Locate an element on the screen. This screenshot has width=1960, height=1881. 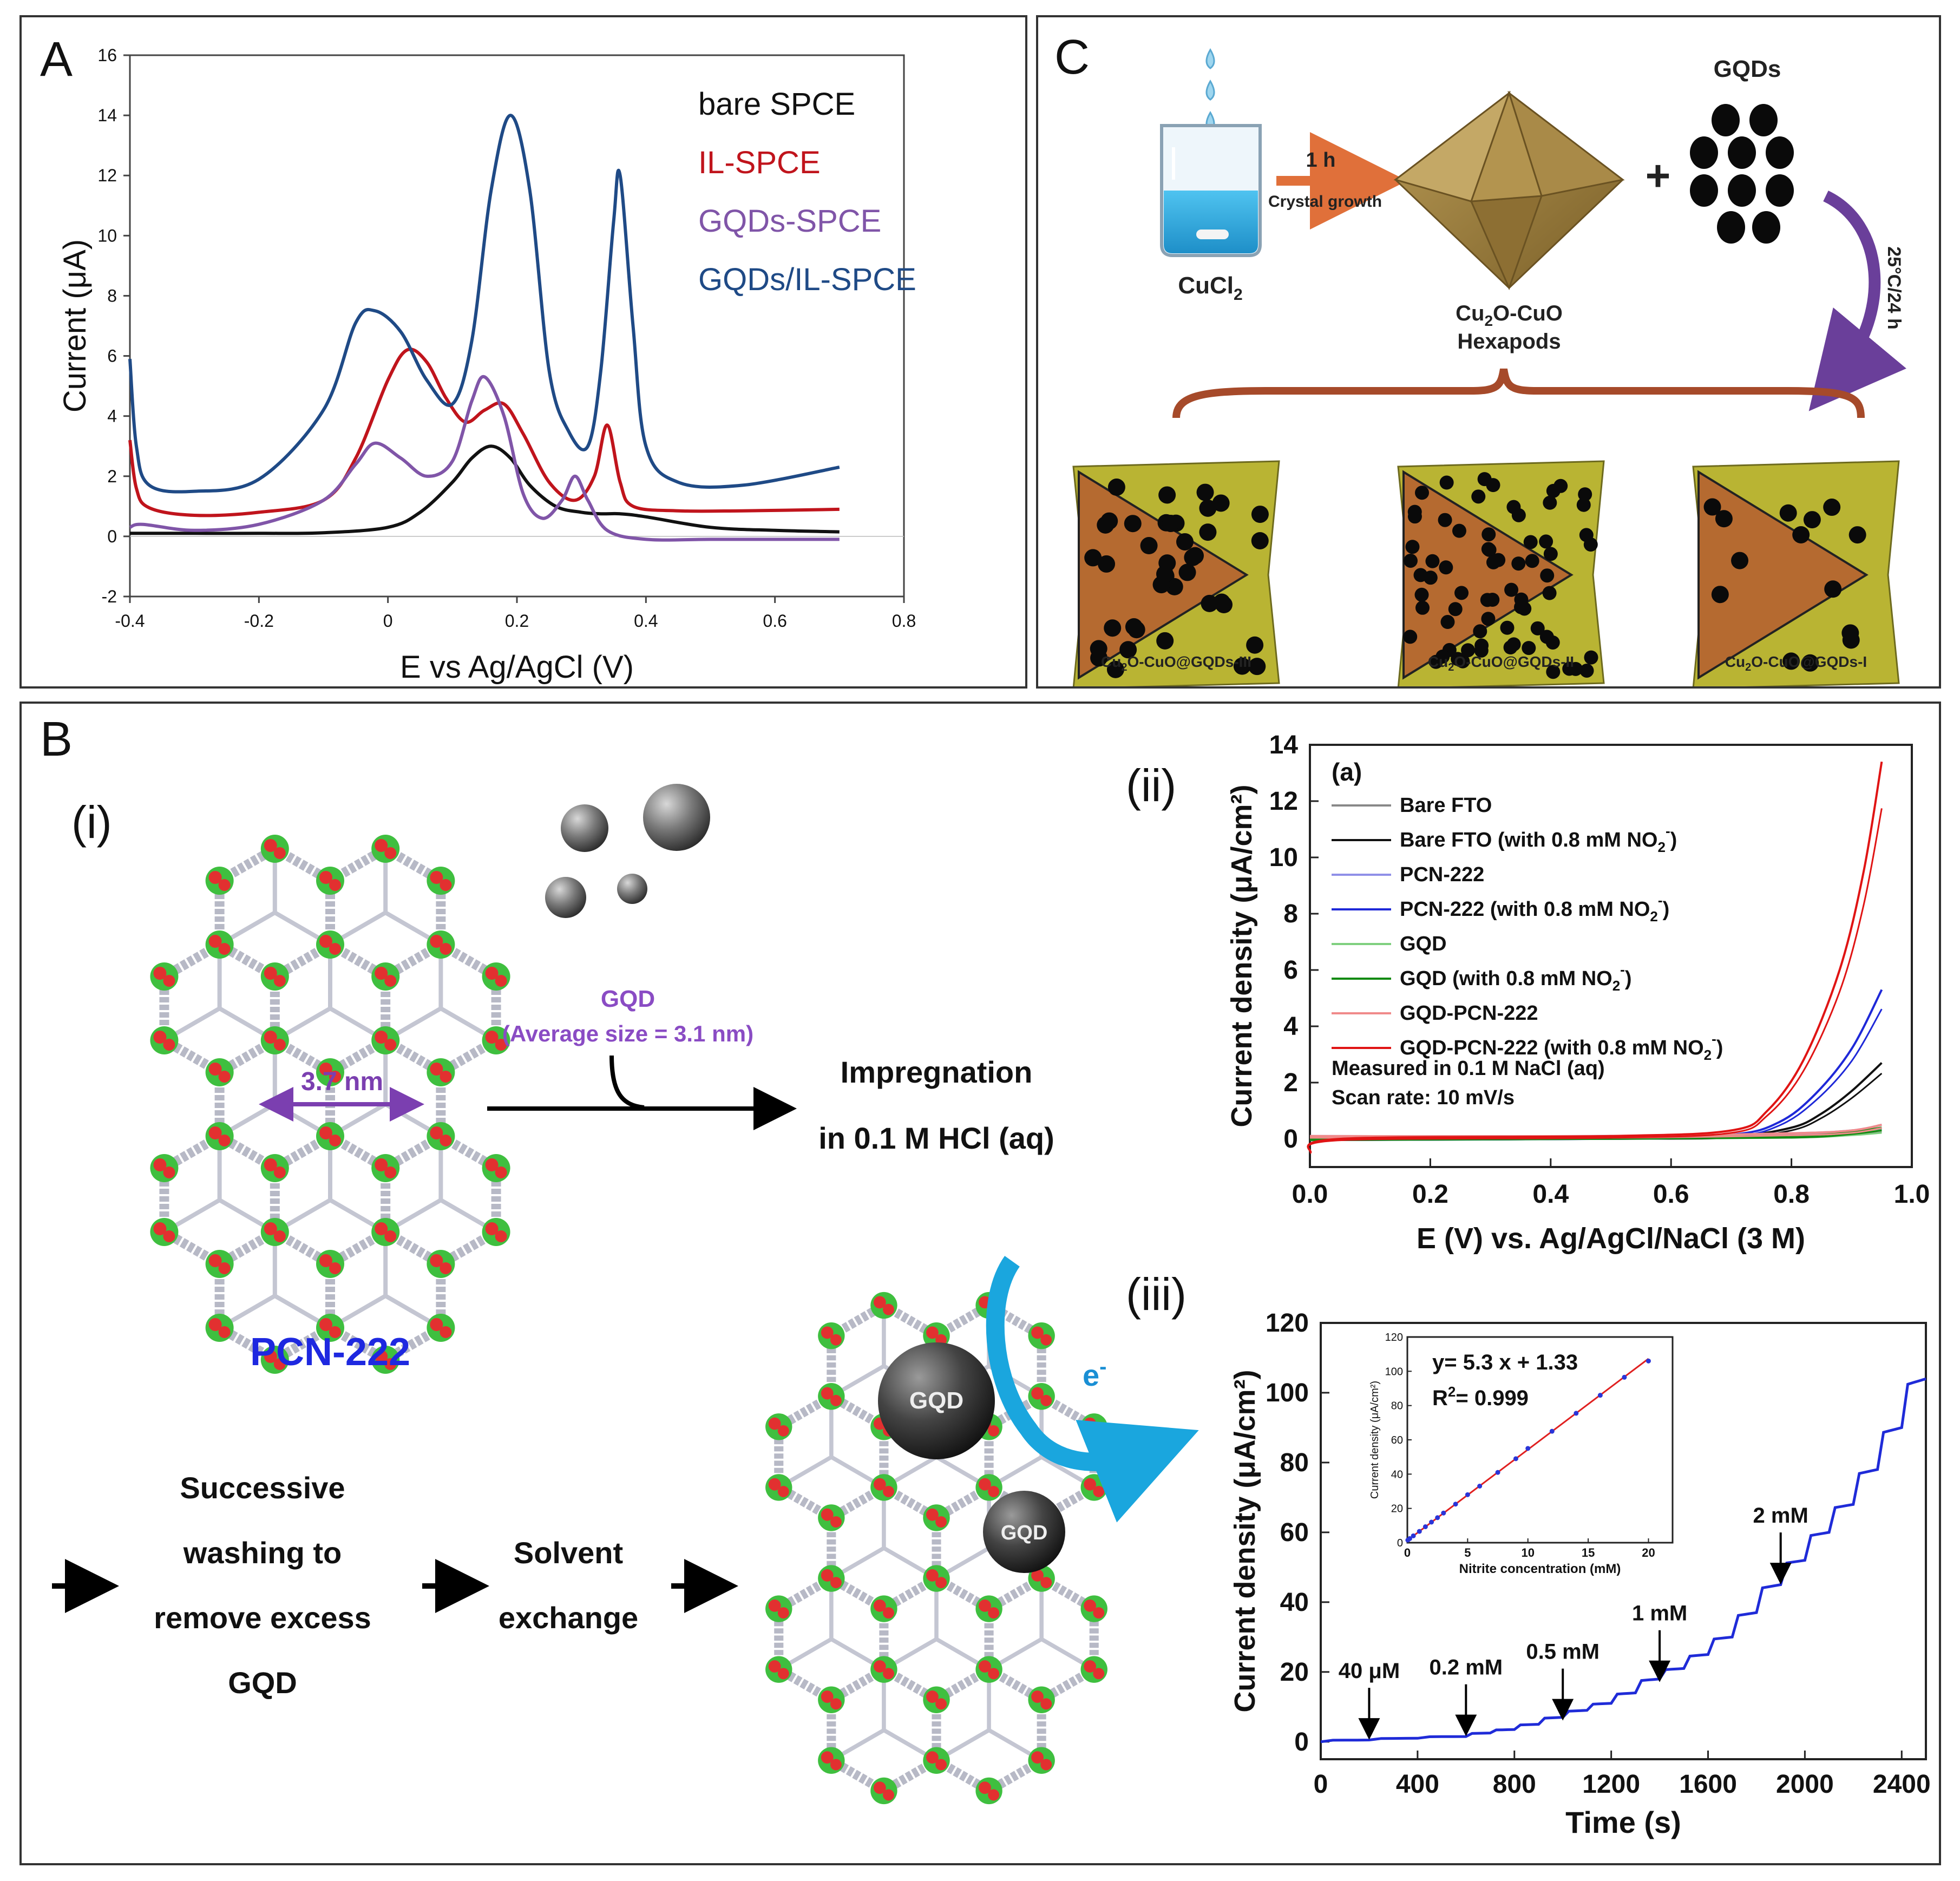
x-tick-label: 0.6 is located at coordinates (774, 621).